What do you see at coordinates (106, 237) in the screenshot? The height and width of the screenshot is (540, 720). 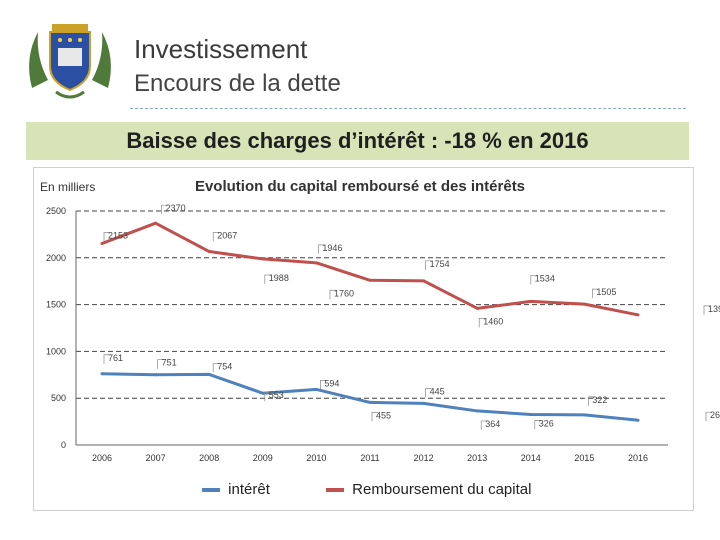 I see `data-label-leader-0-2006` at bounding box center [106, 237].